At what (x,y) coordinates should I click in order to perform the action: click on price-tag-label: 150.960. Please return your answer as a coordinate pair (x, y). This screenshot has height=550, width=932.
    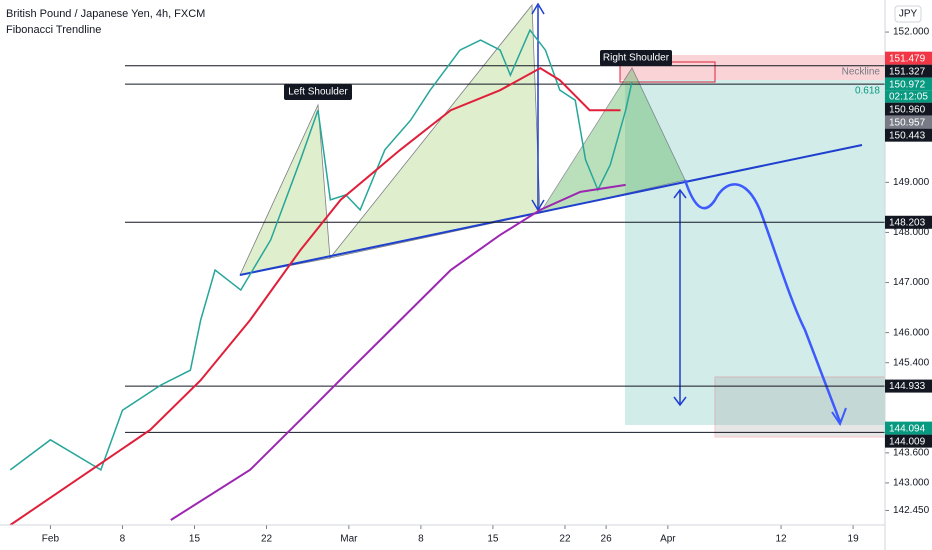
    Looking at the image, I should click on (907, 109).